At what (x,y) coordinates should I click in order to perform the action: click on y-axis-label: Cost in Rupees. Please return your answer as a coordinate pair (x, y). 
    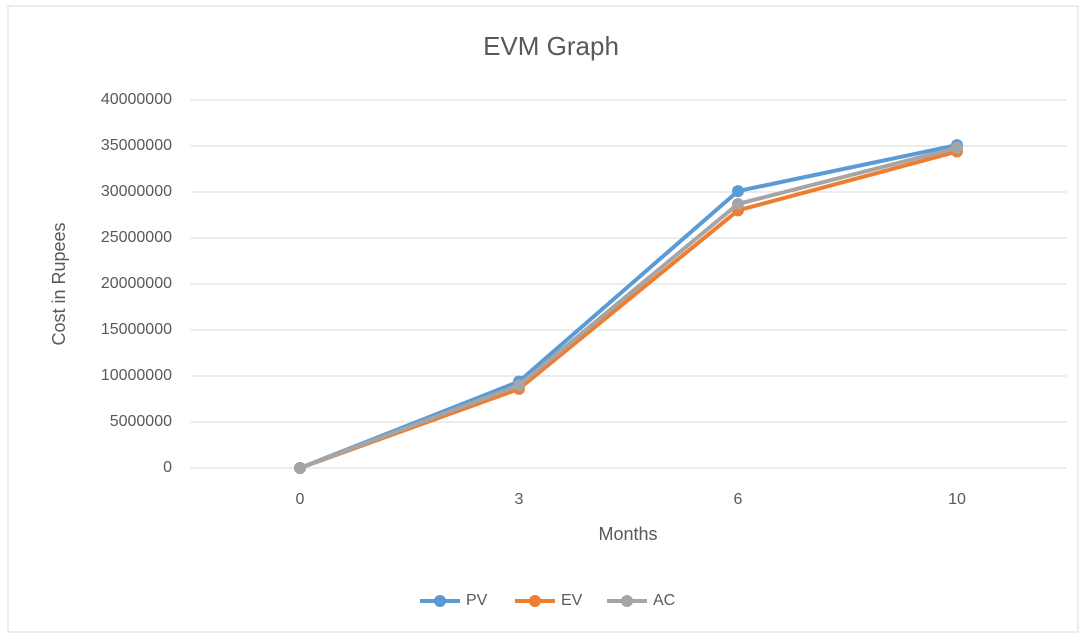
    Looking at the image, I should click on (59, 283).